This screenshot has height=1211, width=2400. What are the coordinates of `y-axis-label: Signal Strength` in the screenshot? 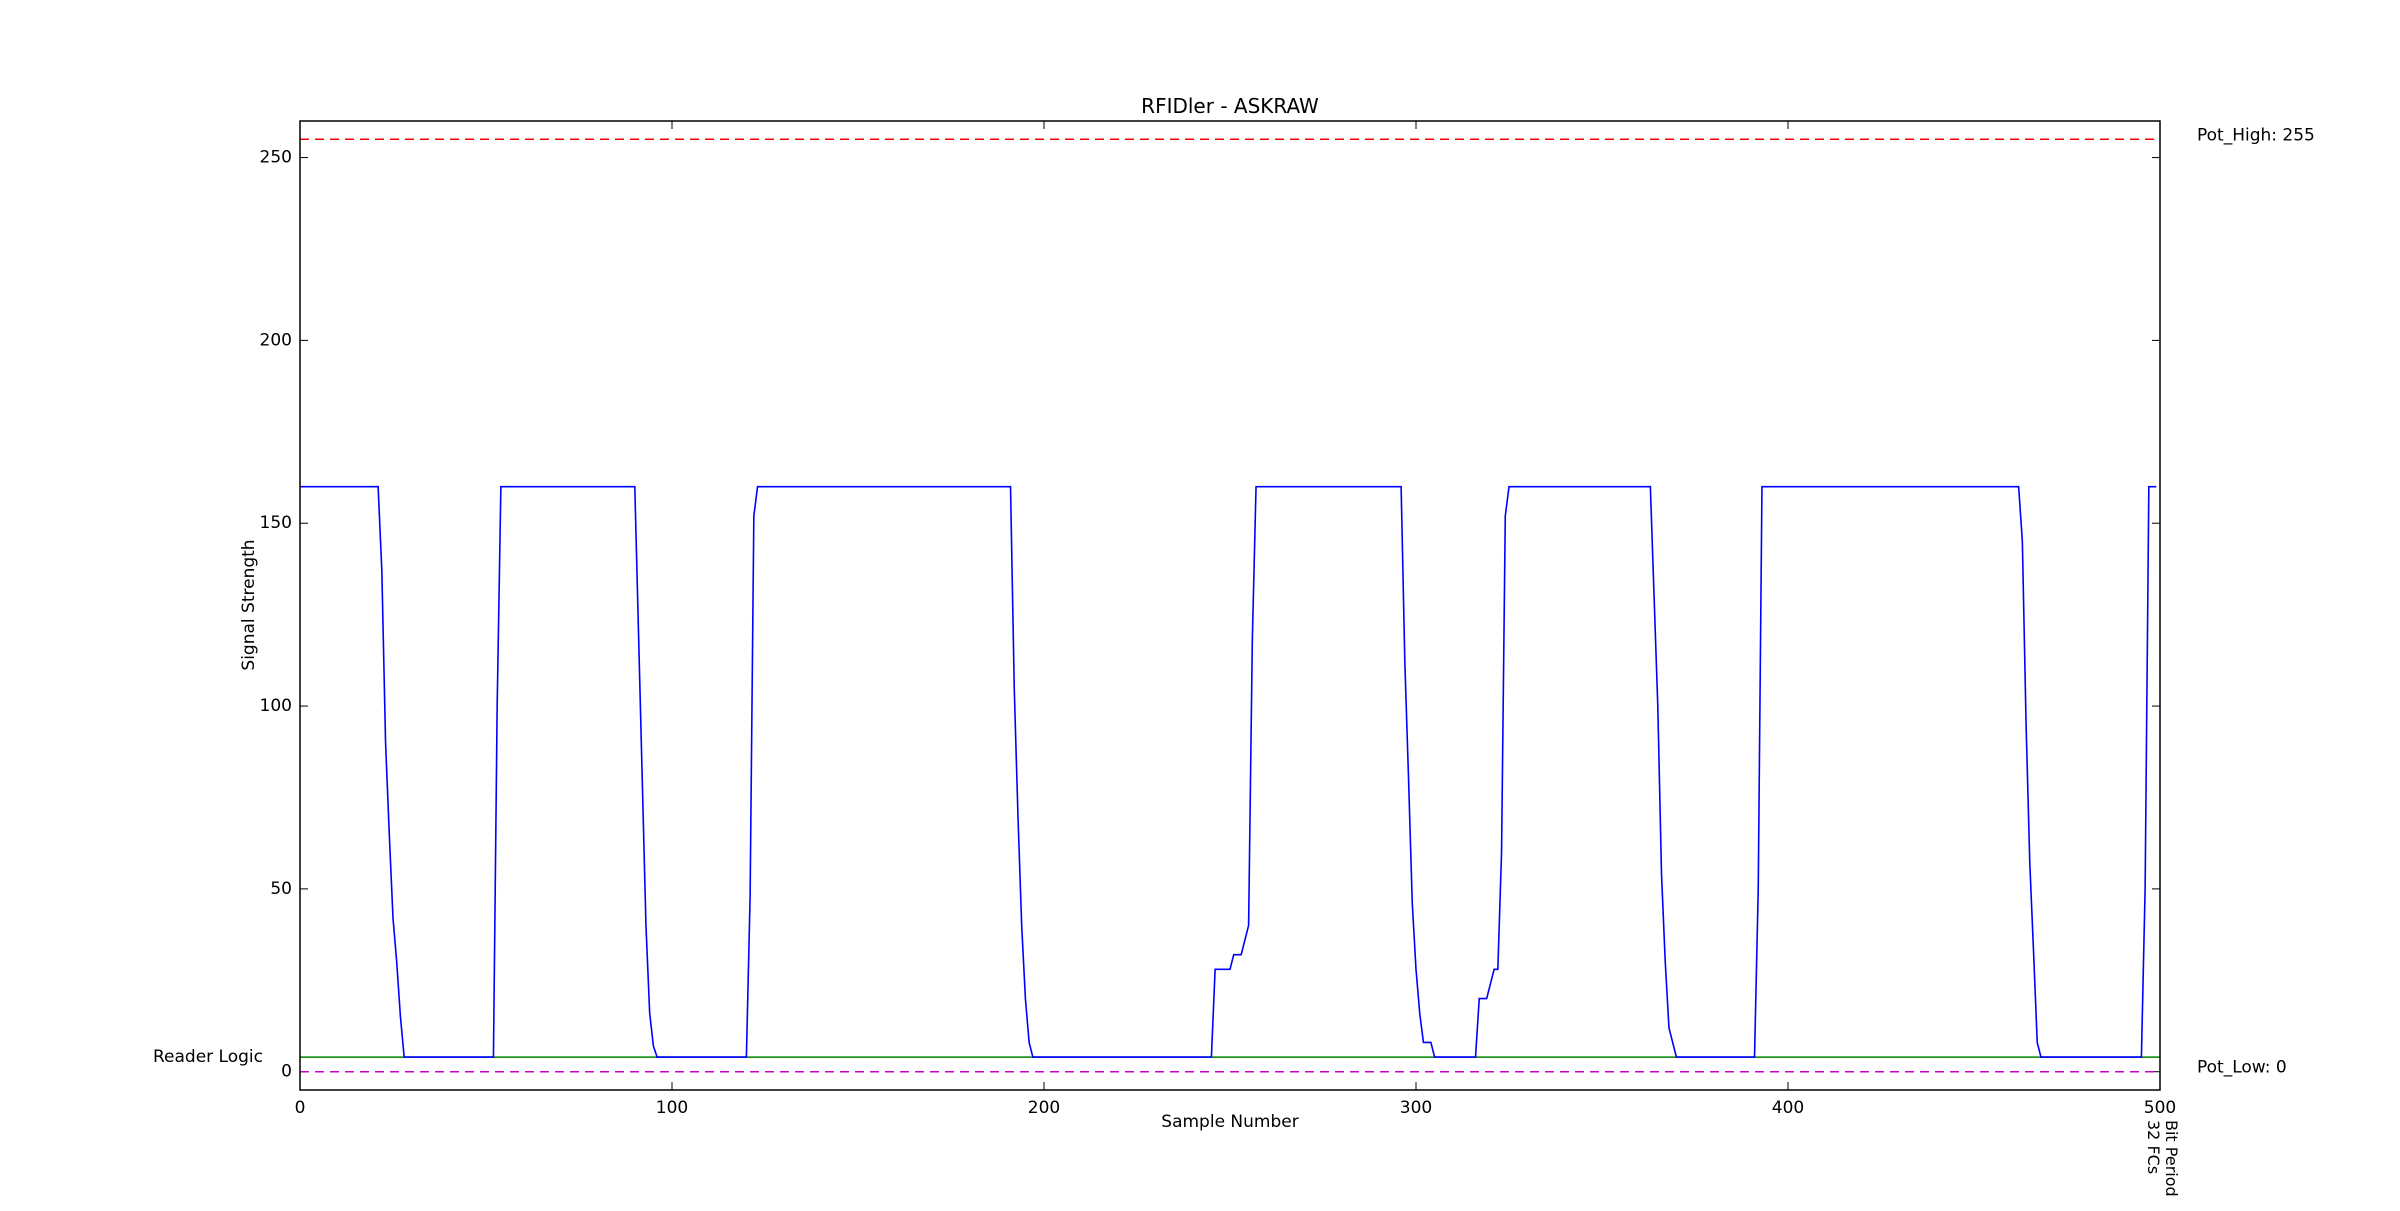 It's located at (249, 604).